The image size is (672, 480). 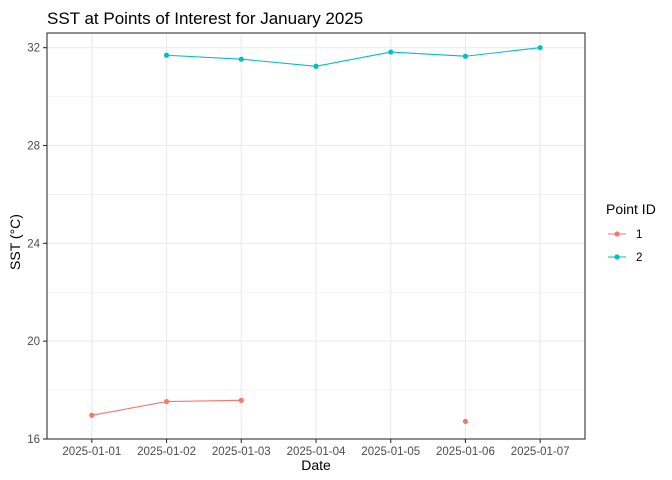 I want to click on x-tick-label: 2025-01-07, so click(x=540, y=452).